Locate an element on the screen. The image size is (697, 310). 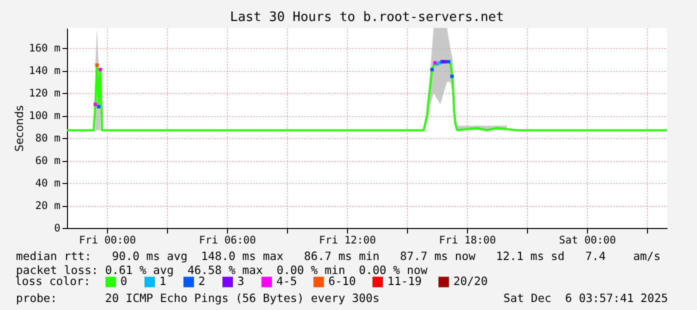
y-tick-label: 80 m is located at coordinates (47, 138).